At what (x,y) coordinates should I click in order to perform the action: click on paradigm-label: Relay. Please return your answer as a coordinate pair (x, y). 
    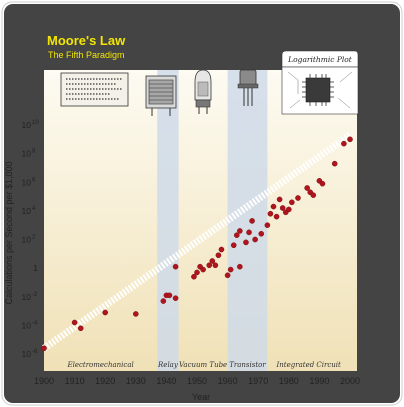
    Looking at the image, I should click on (168, 365).